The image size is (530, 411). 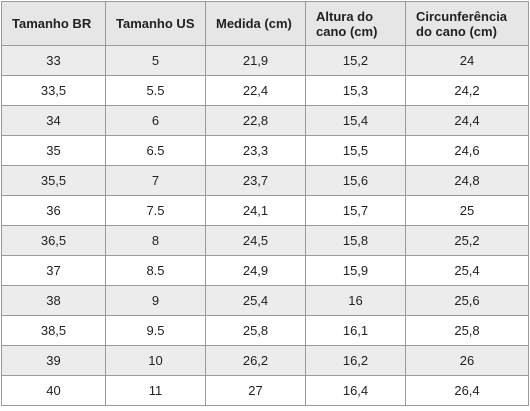 I want to click on table-row: 35 6.5 23,3 15,5 24,6, so click(x=265, y=150).